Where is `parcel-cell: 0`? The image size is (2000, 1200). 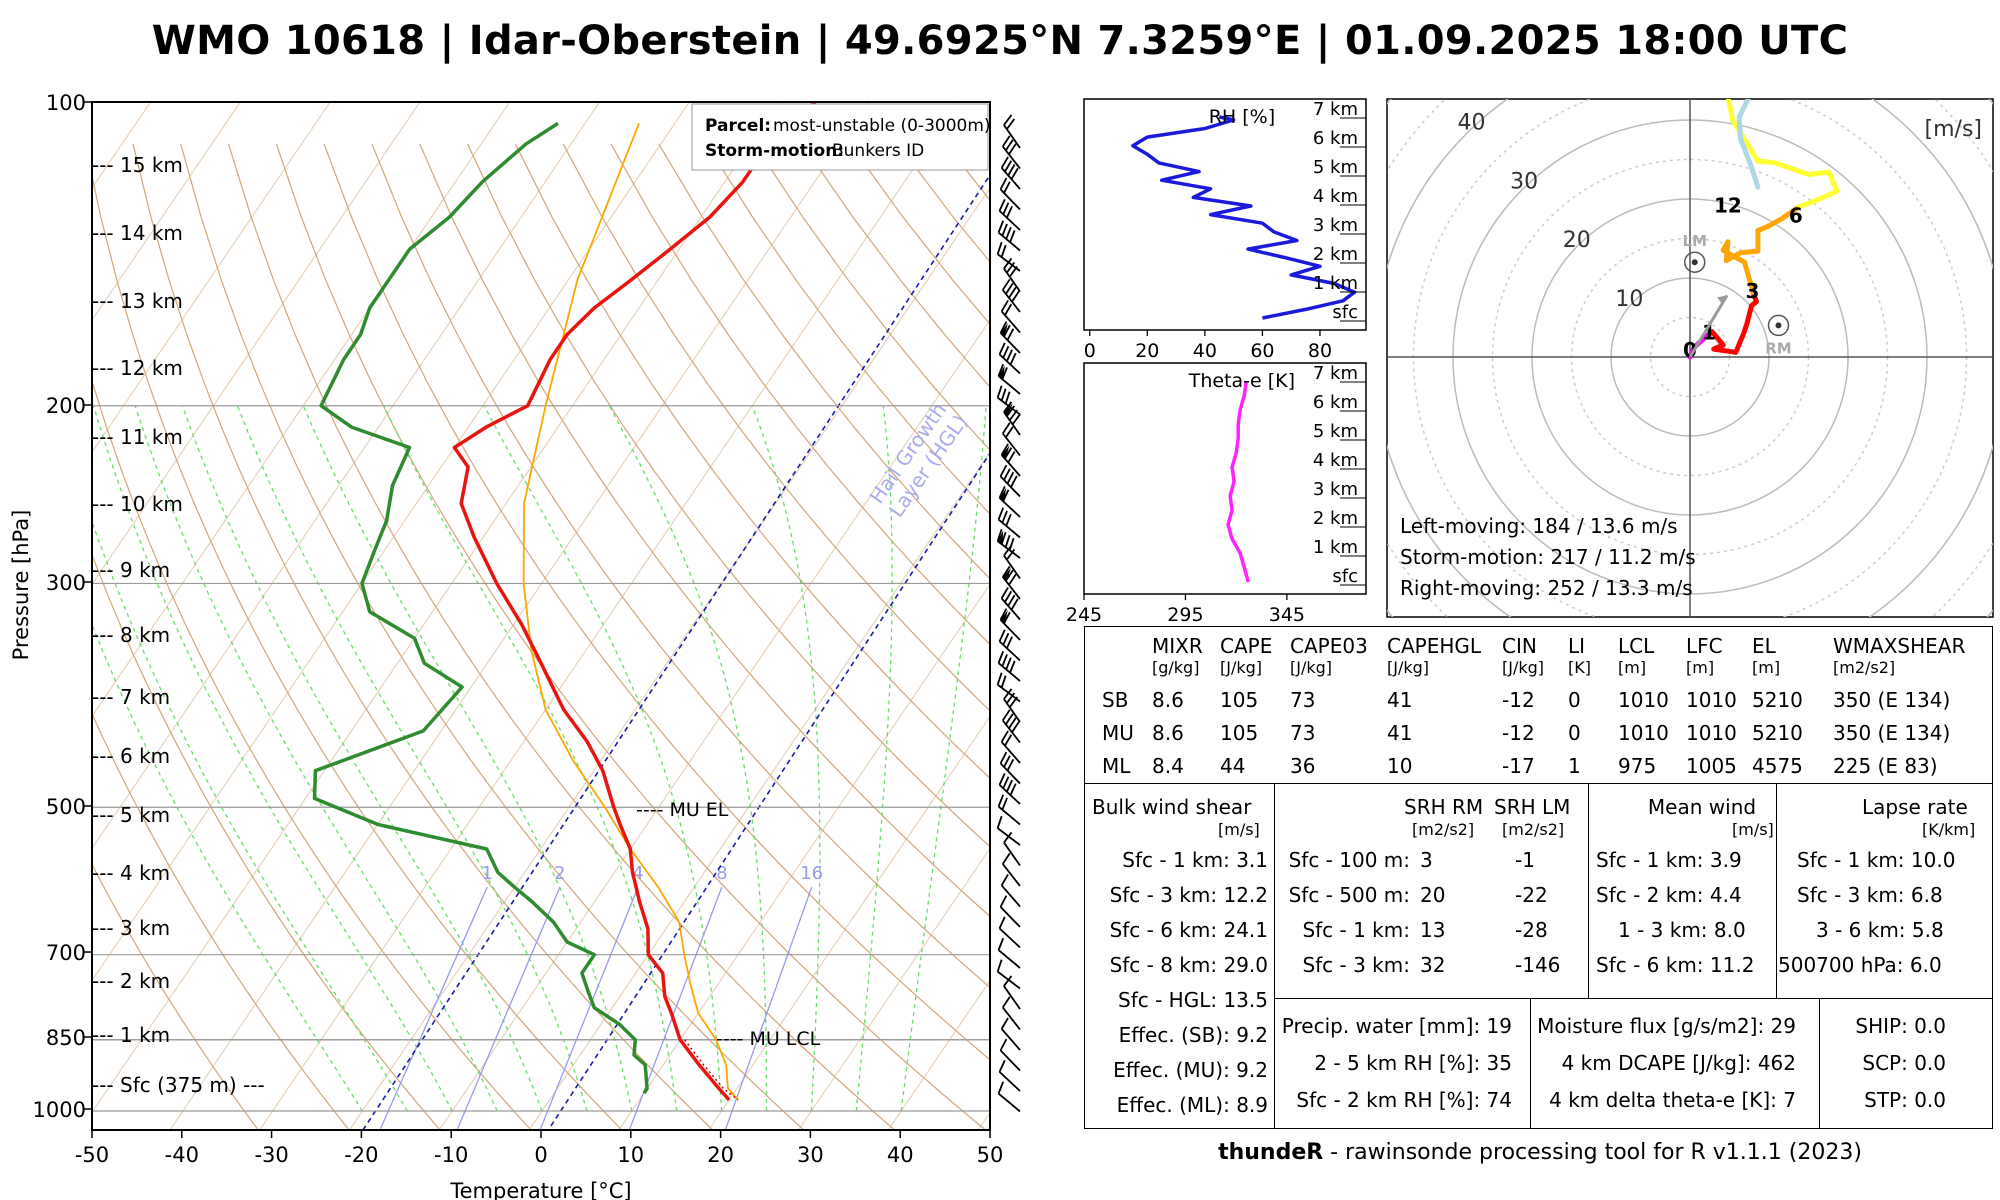
parcel-cell: 0 is located at coordinates (1574, 700).